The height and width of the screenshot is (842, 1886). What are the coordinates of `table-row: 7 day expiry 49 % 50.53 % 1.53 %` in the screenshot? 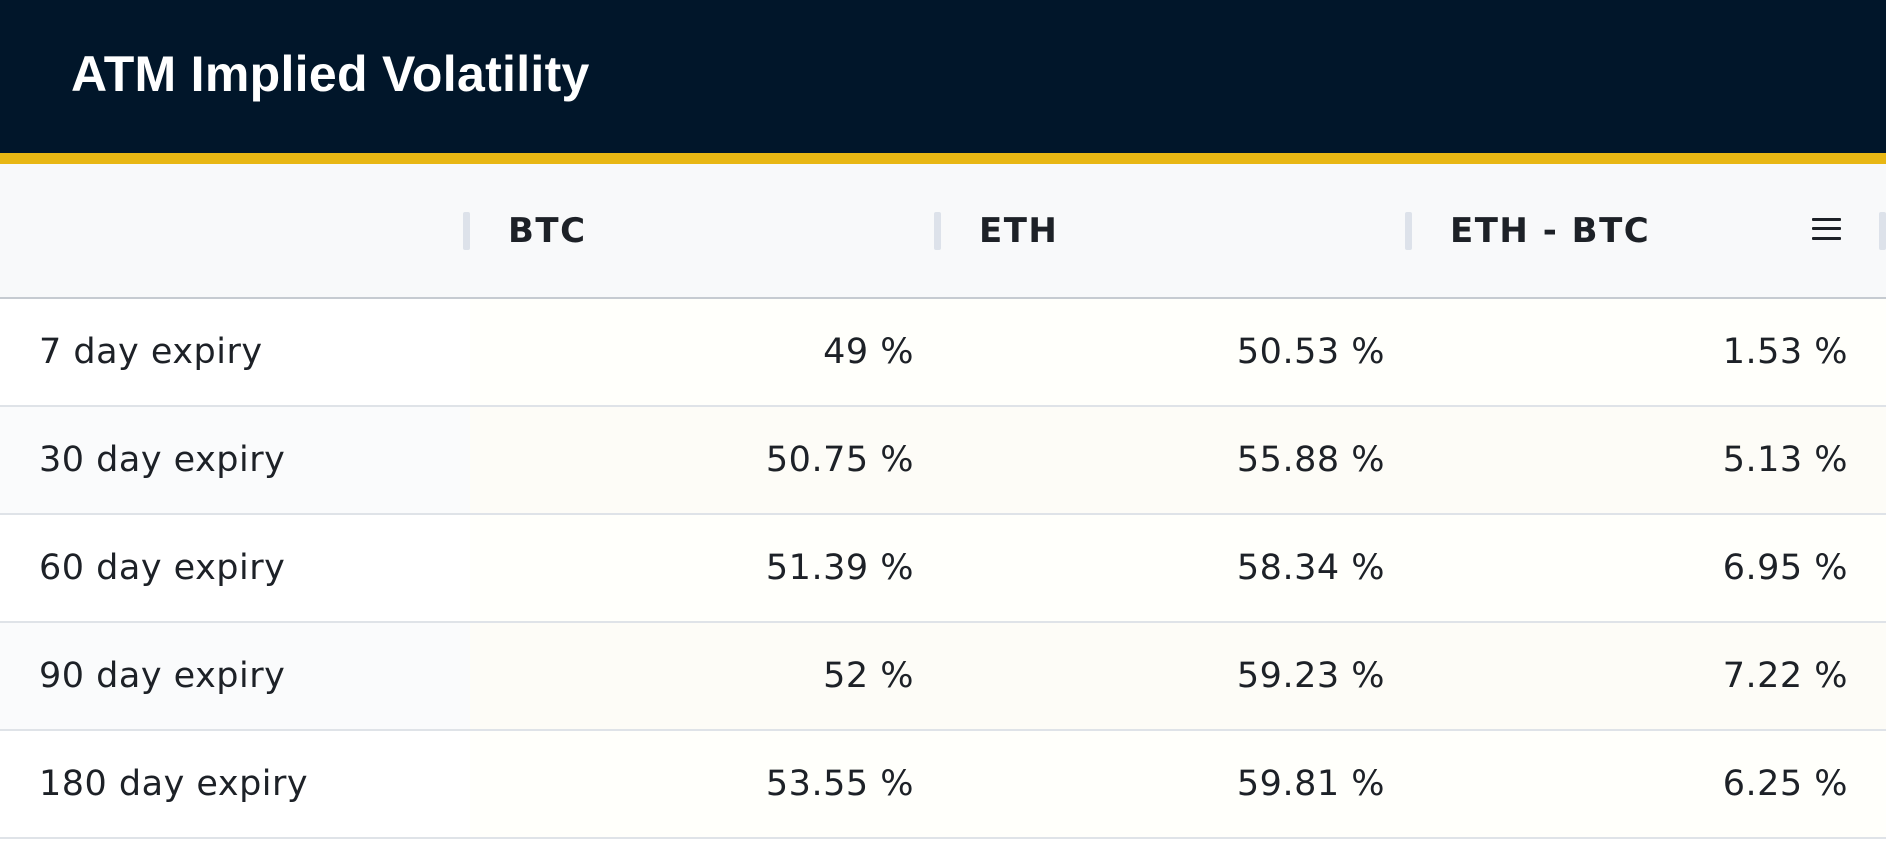 It's located at (943, 353).